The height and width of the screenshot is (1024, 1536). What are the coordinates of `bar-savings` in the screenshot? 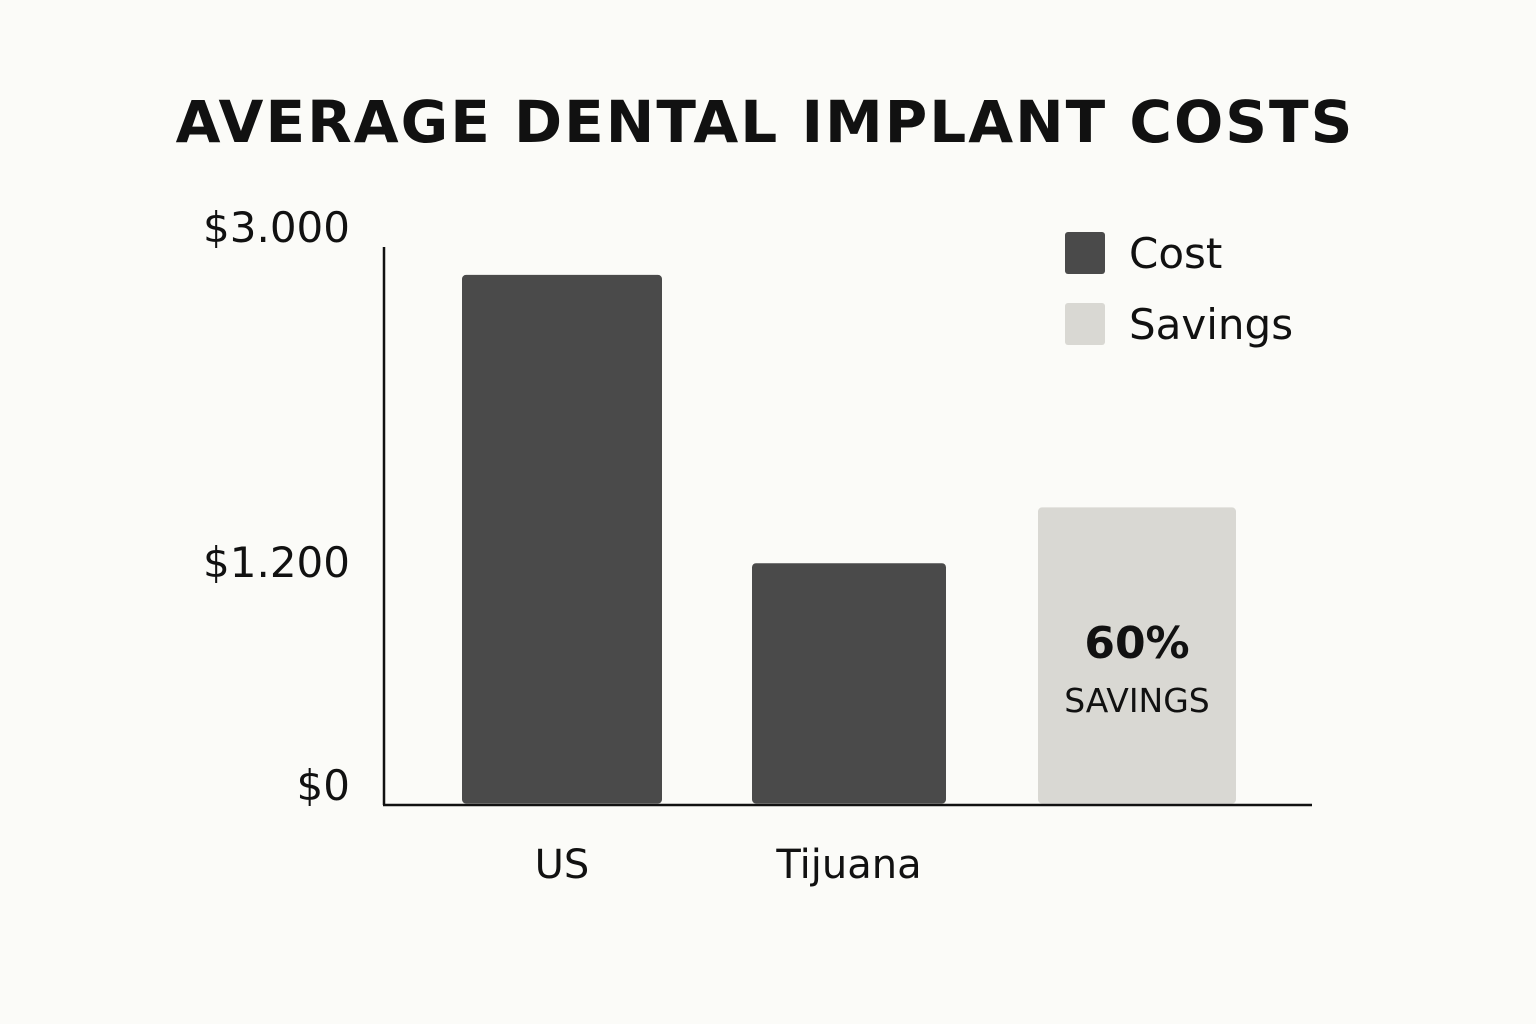 It's located at (1137, 655).